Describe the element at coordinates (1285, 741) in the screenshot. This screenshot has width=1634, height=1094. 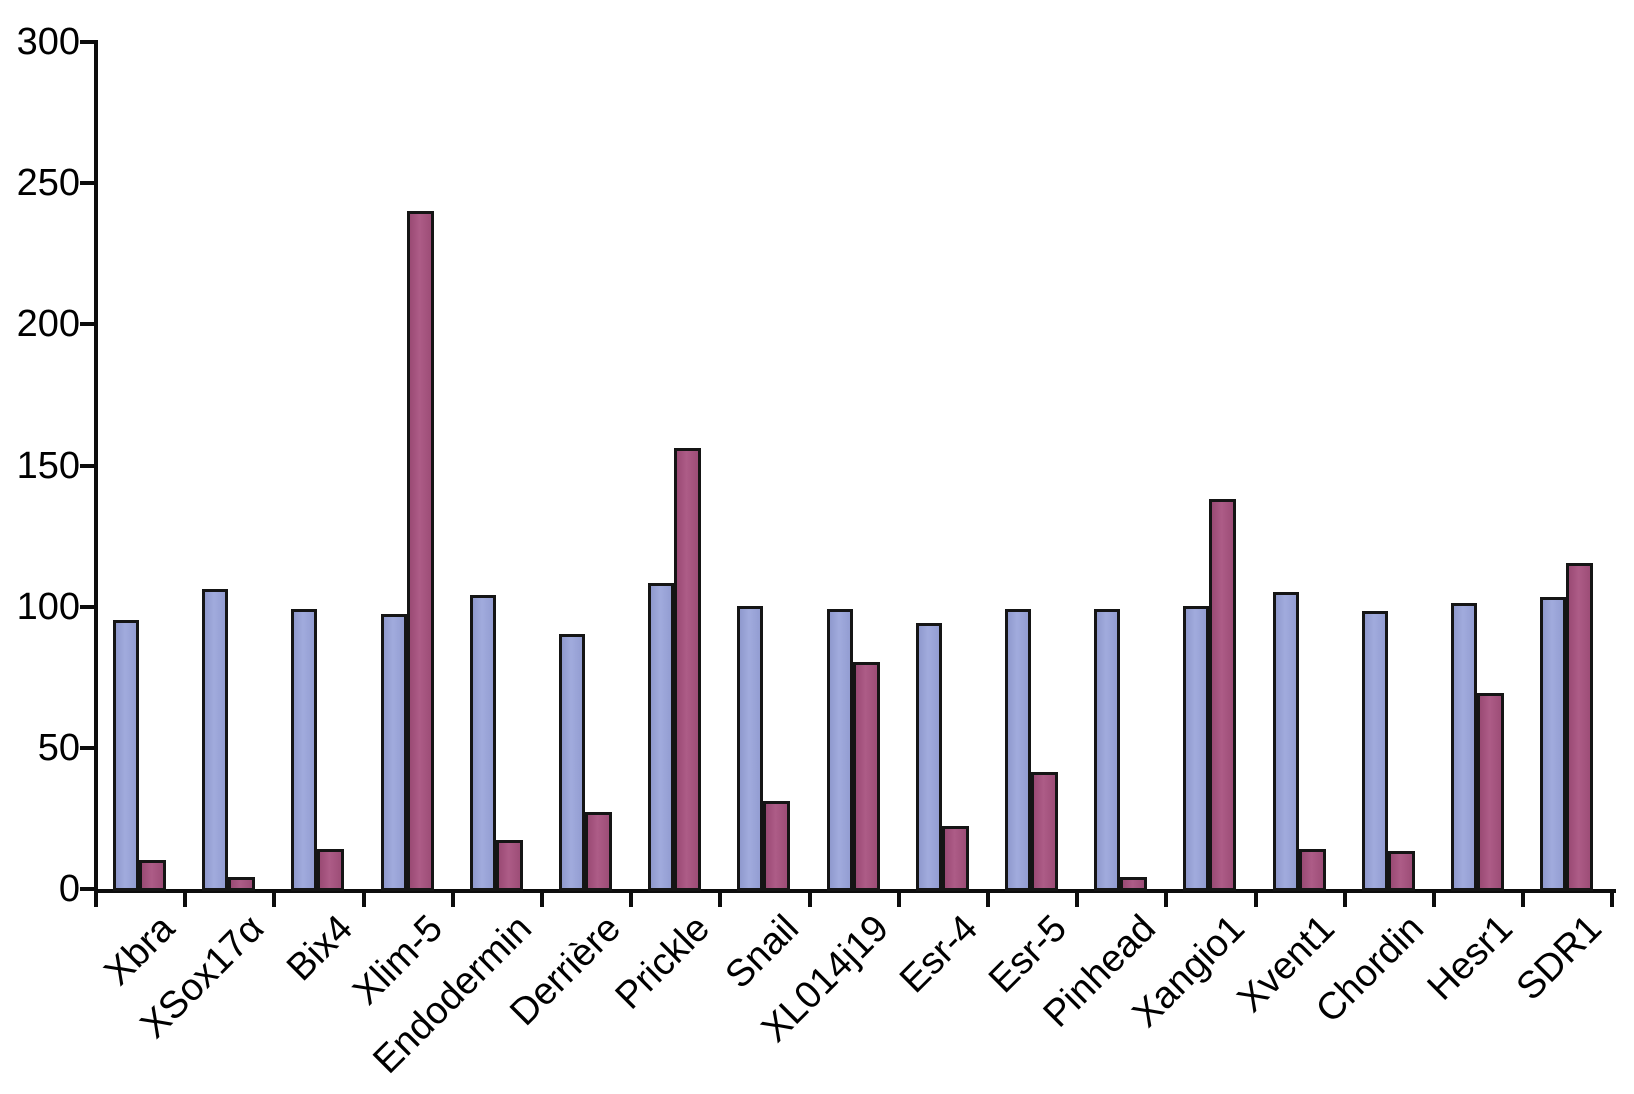
I see `bar-blue-Xvent1` at that location.